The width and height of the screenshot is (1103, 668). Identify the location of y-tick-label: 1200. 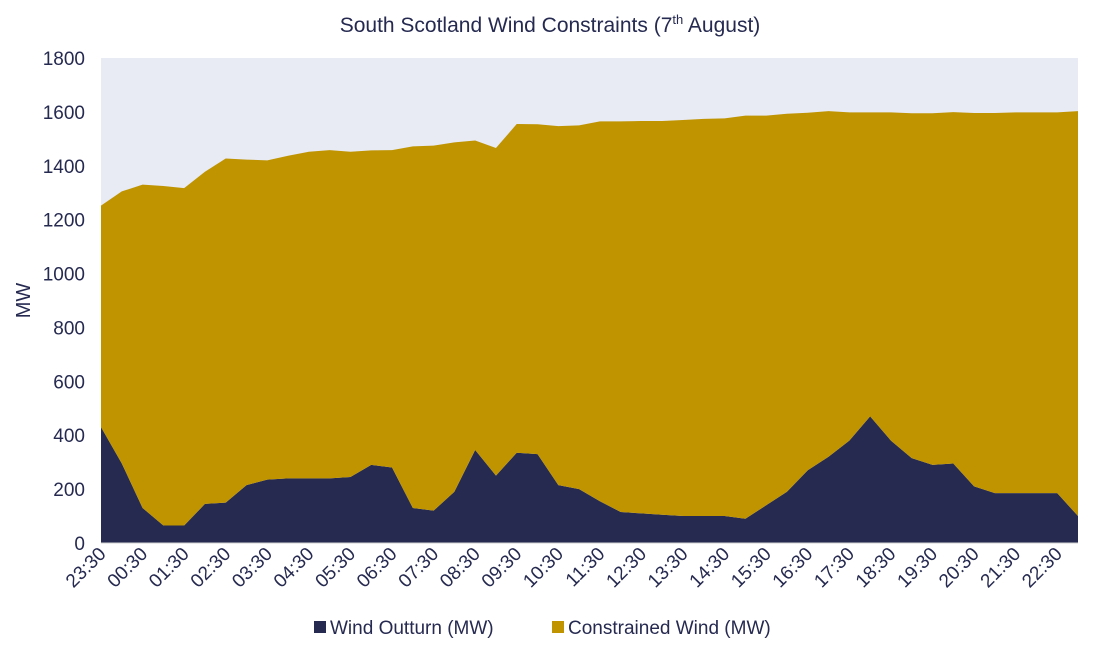
(64, 221).